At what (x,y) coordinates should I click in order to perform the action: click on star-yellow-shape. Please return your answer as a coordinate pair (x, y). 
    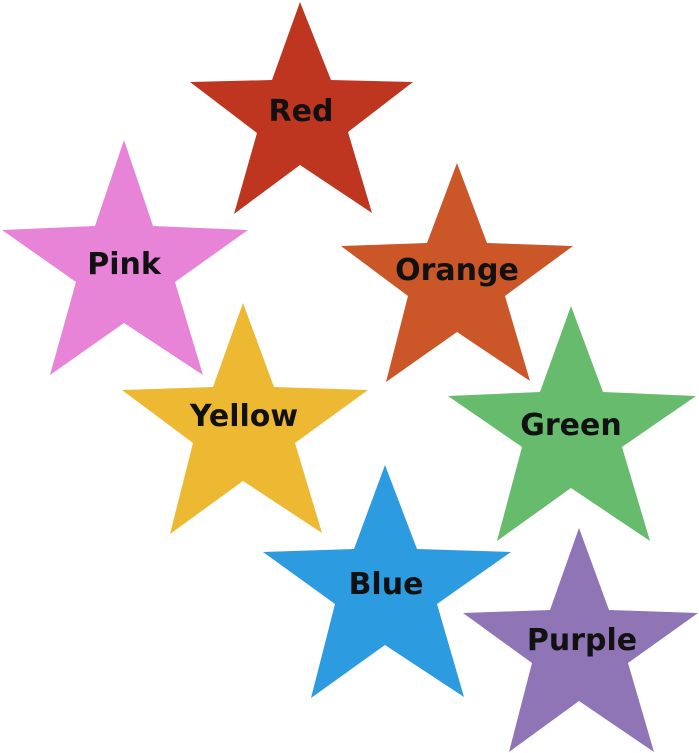
    Looking at the image, I should click on (245, 418).